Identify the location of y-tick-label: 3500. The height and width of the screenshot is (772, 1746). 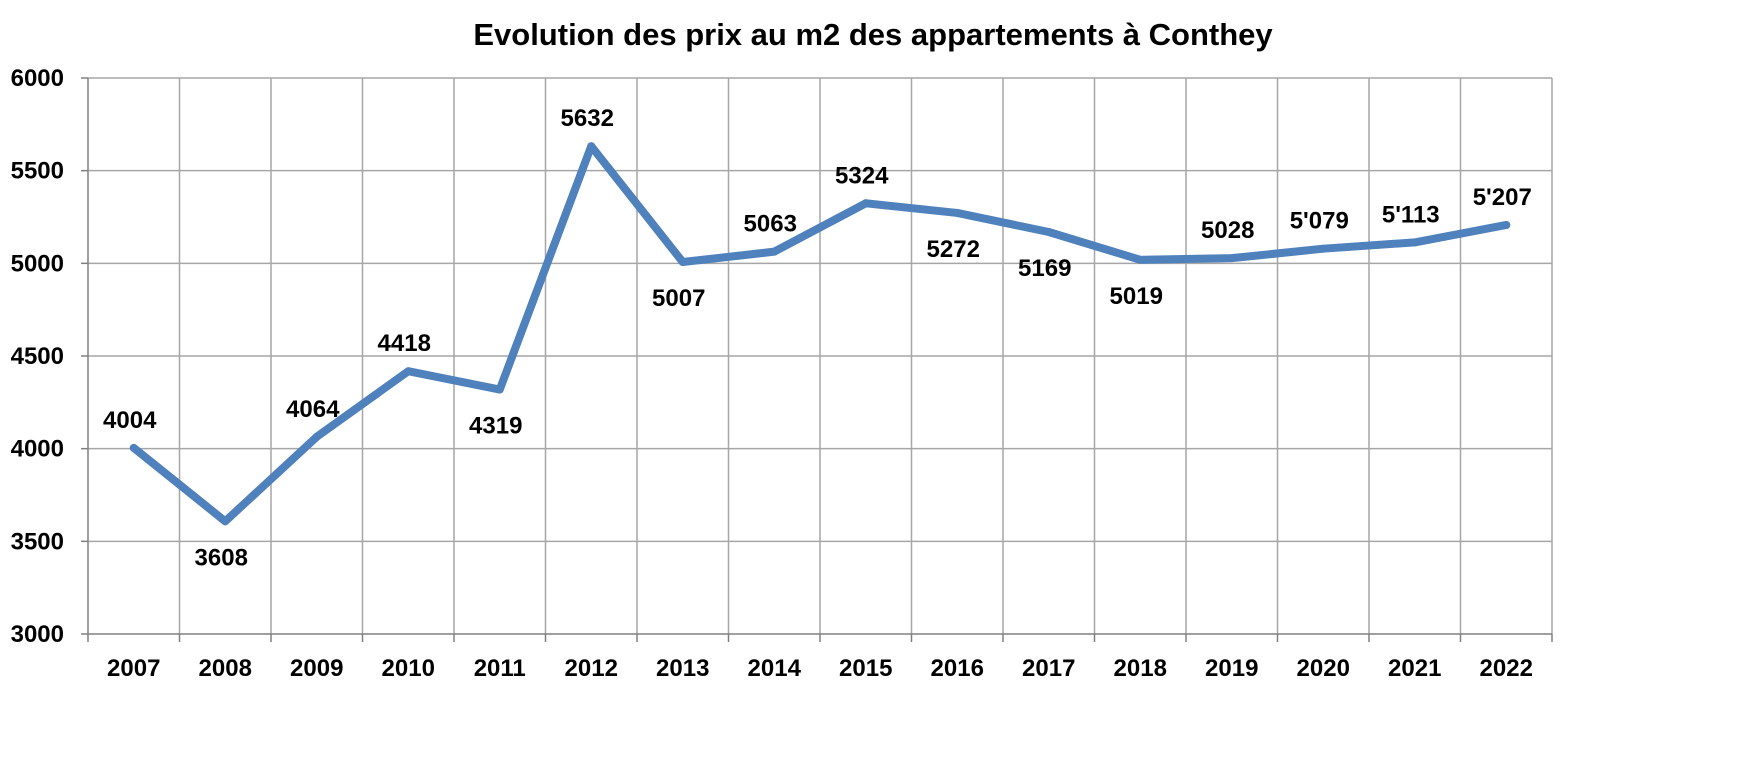
(37, 541).